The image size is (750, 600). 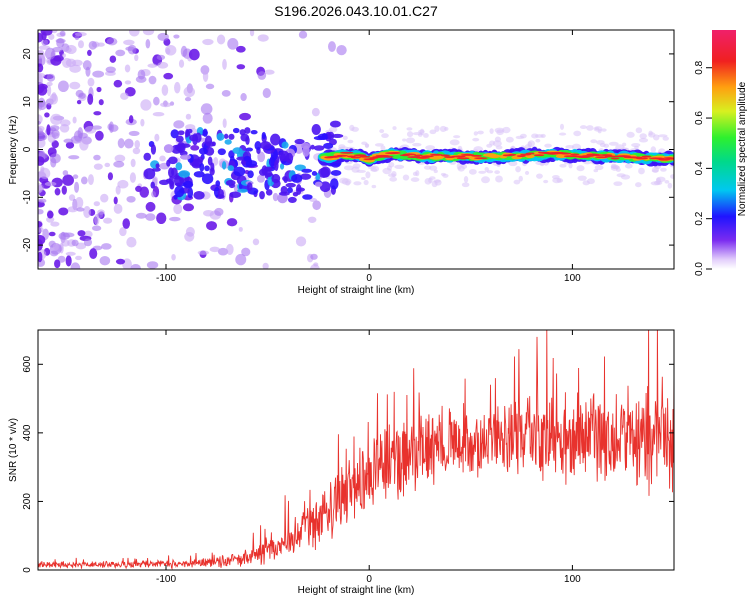 I want to click on snr-y-label: SNR (10 * v/v), so click(x=13, y=450).